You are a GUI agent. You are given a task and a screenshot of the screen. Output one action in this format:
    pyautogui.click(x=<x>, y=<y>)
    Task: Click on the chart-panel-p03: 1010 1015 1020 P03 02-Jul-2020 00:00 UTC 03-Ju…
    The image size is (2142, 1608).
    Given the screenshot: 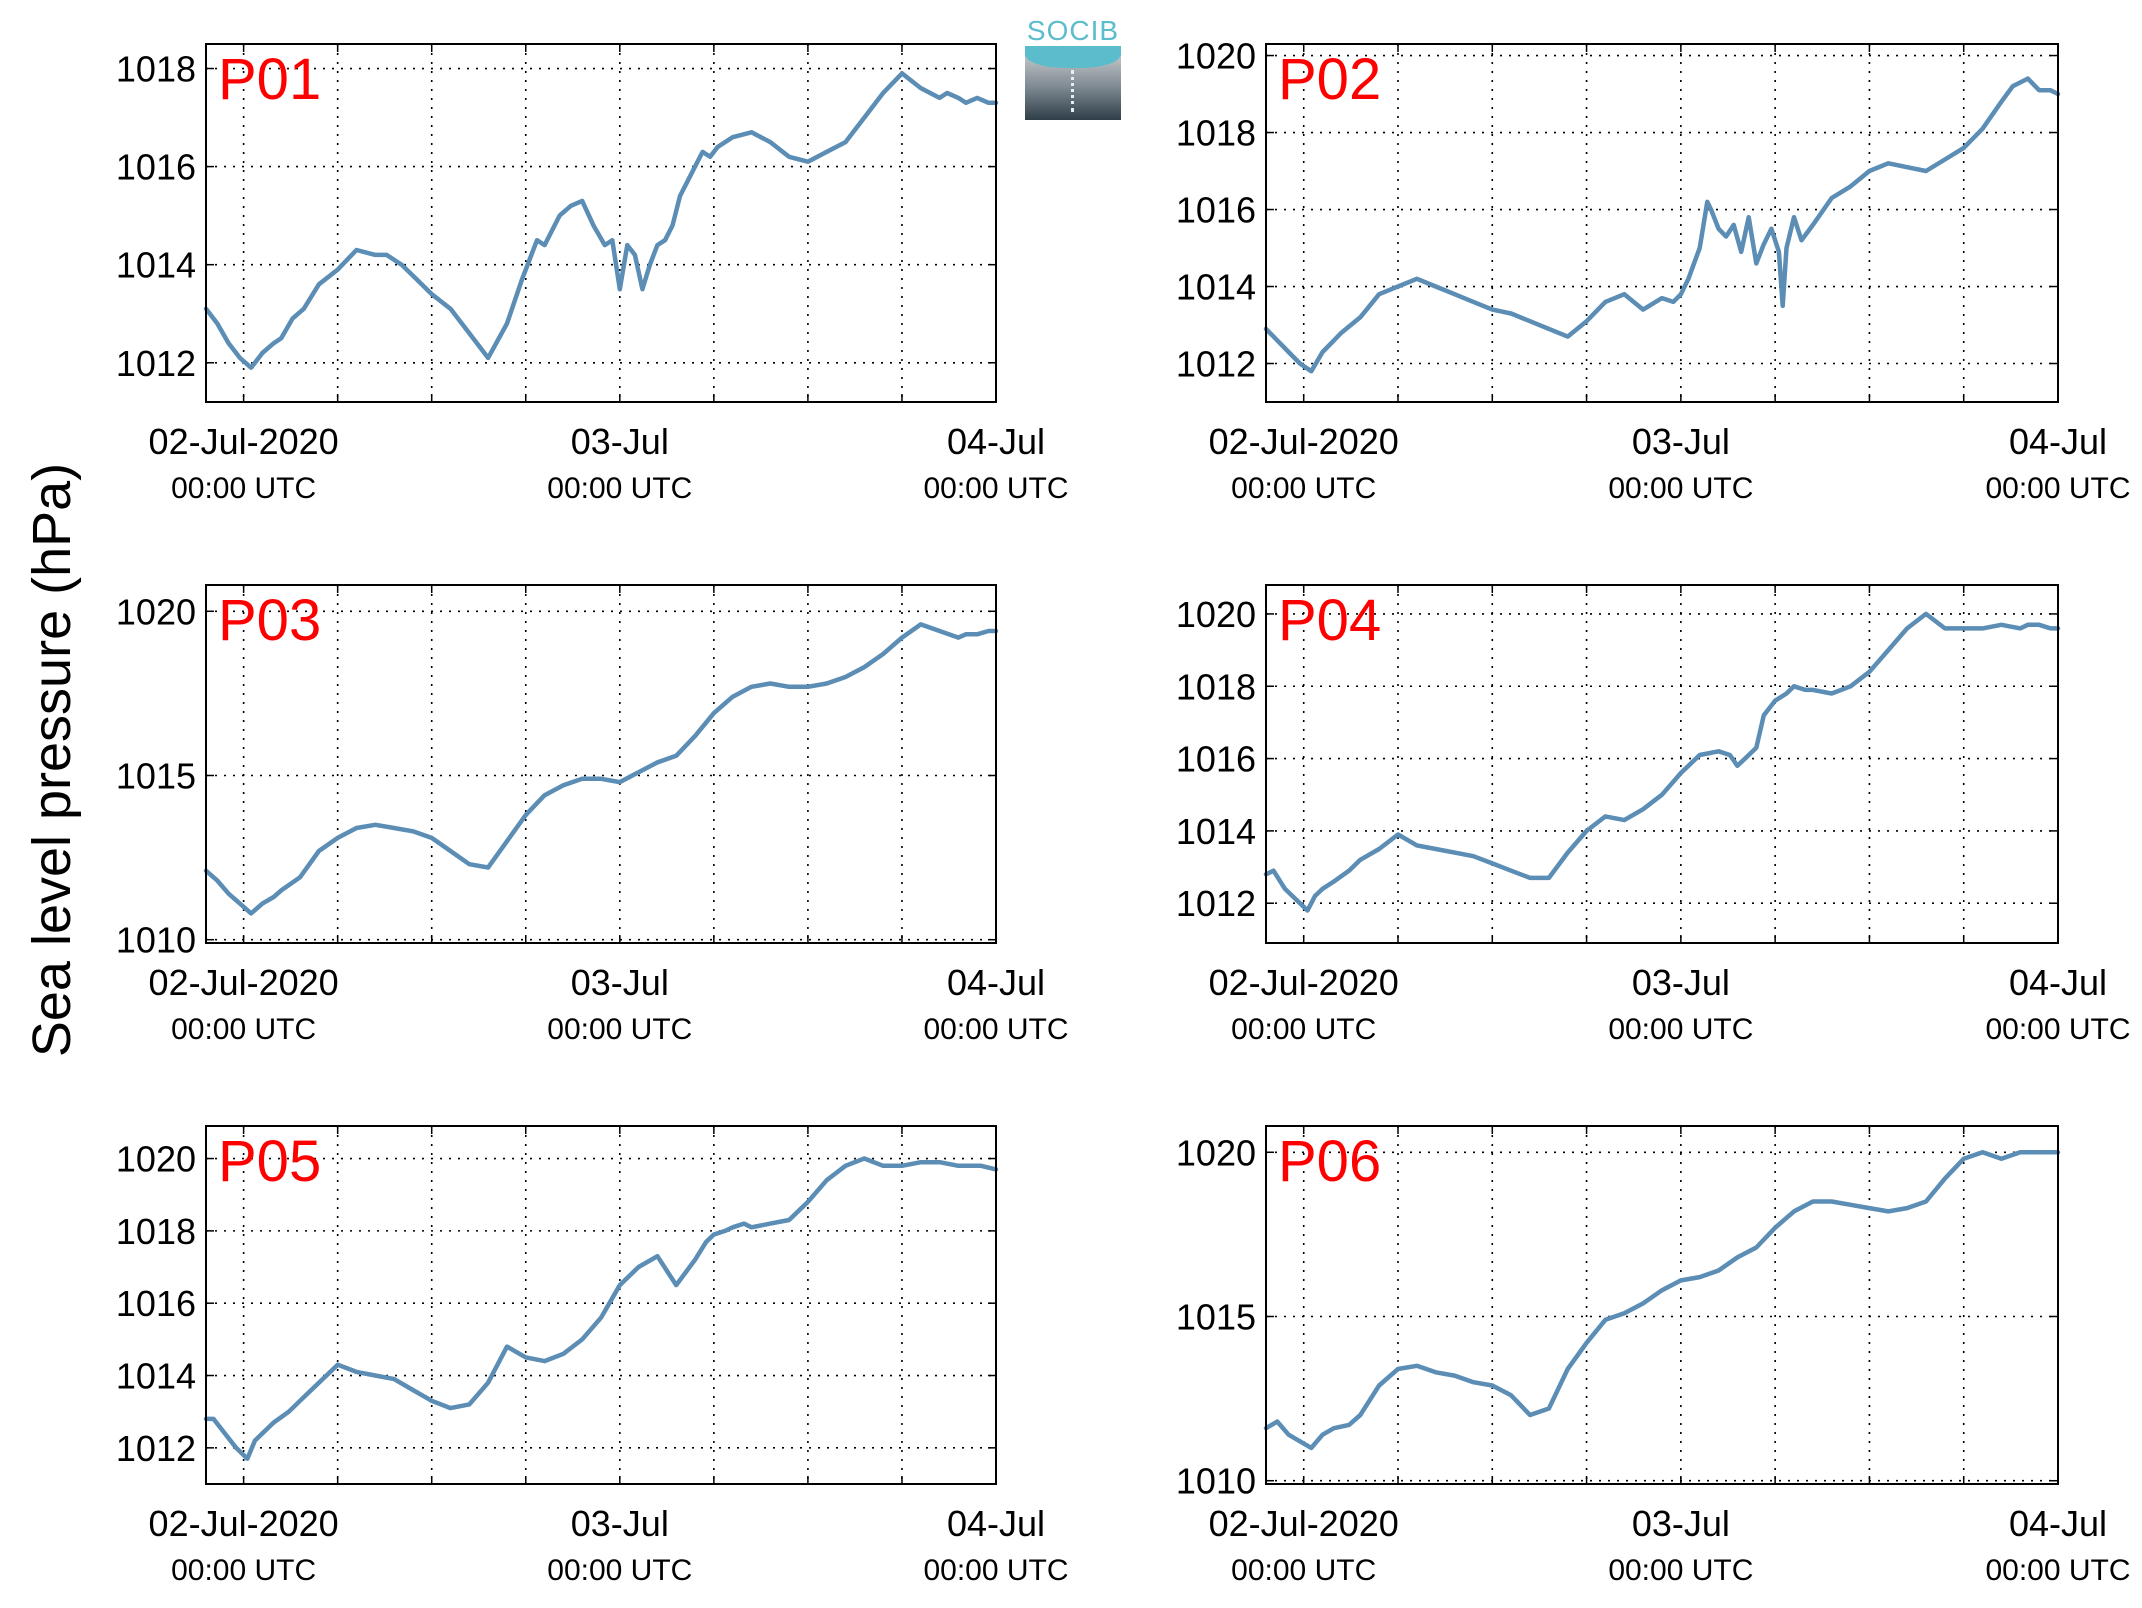 What is the action you would take?
    pyautogui.click(x=592, y=815)
    